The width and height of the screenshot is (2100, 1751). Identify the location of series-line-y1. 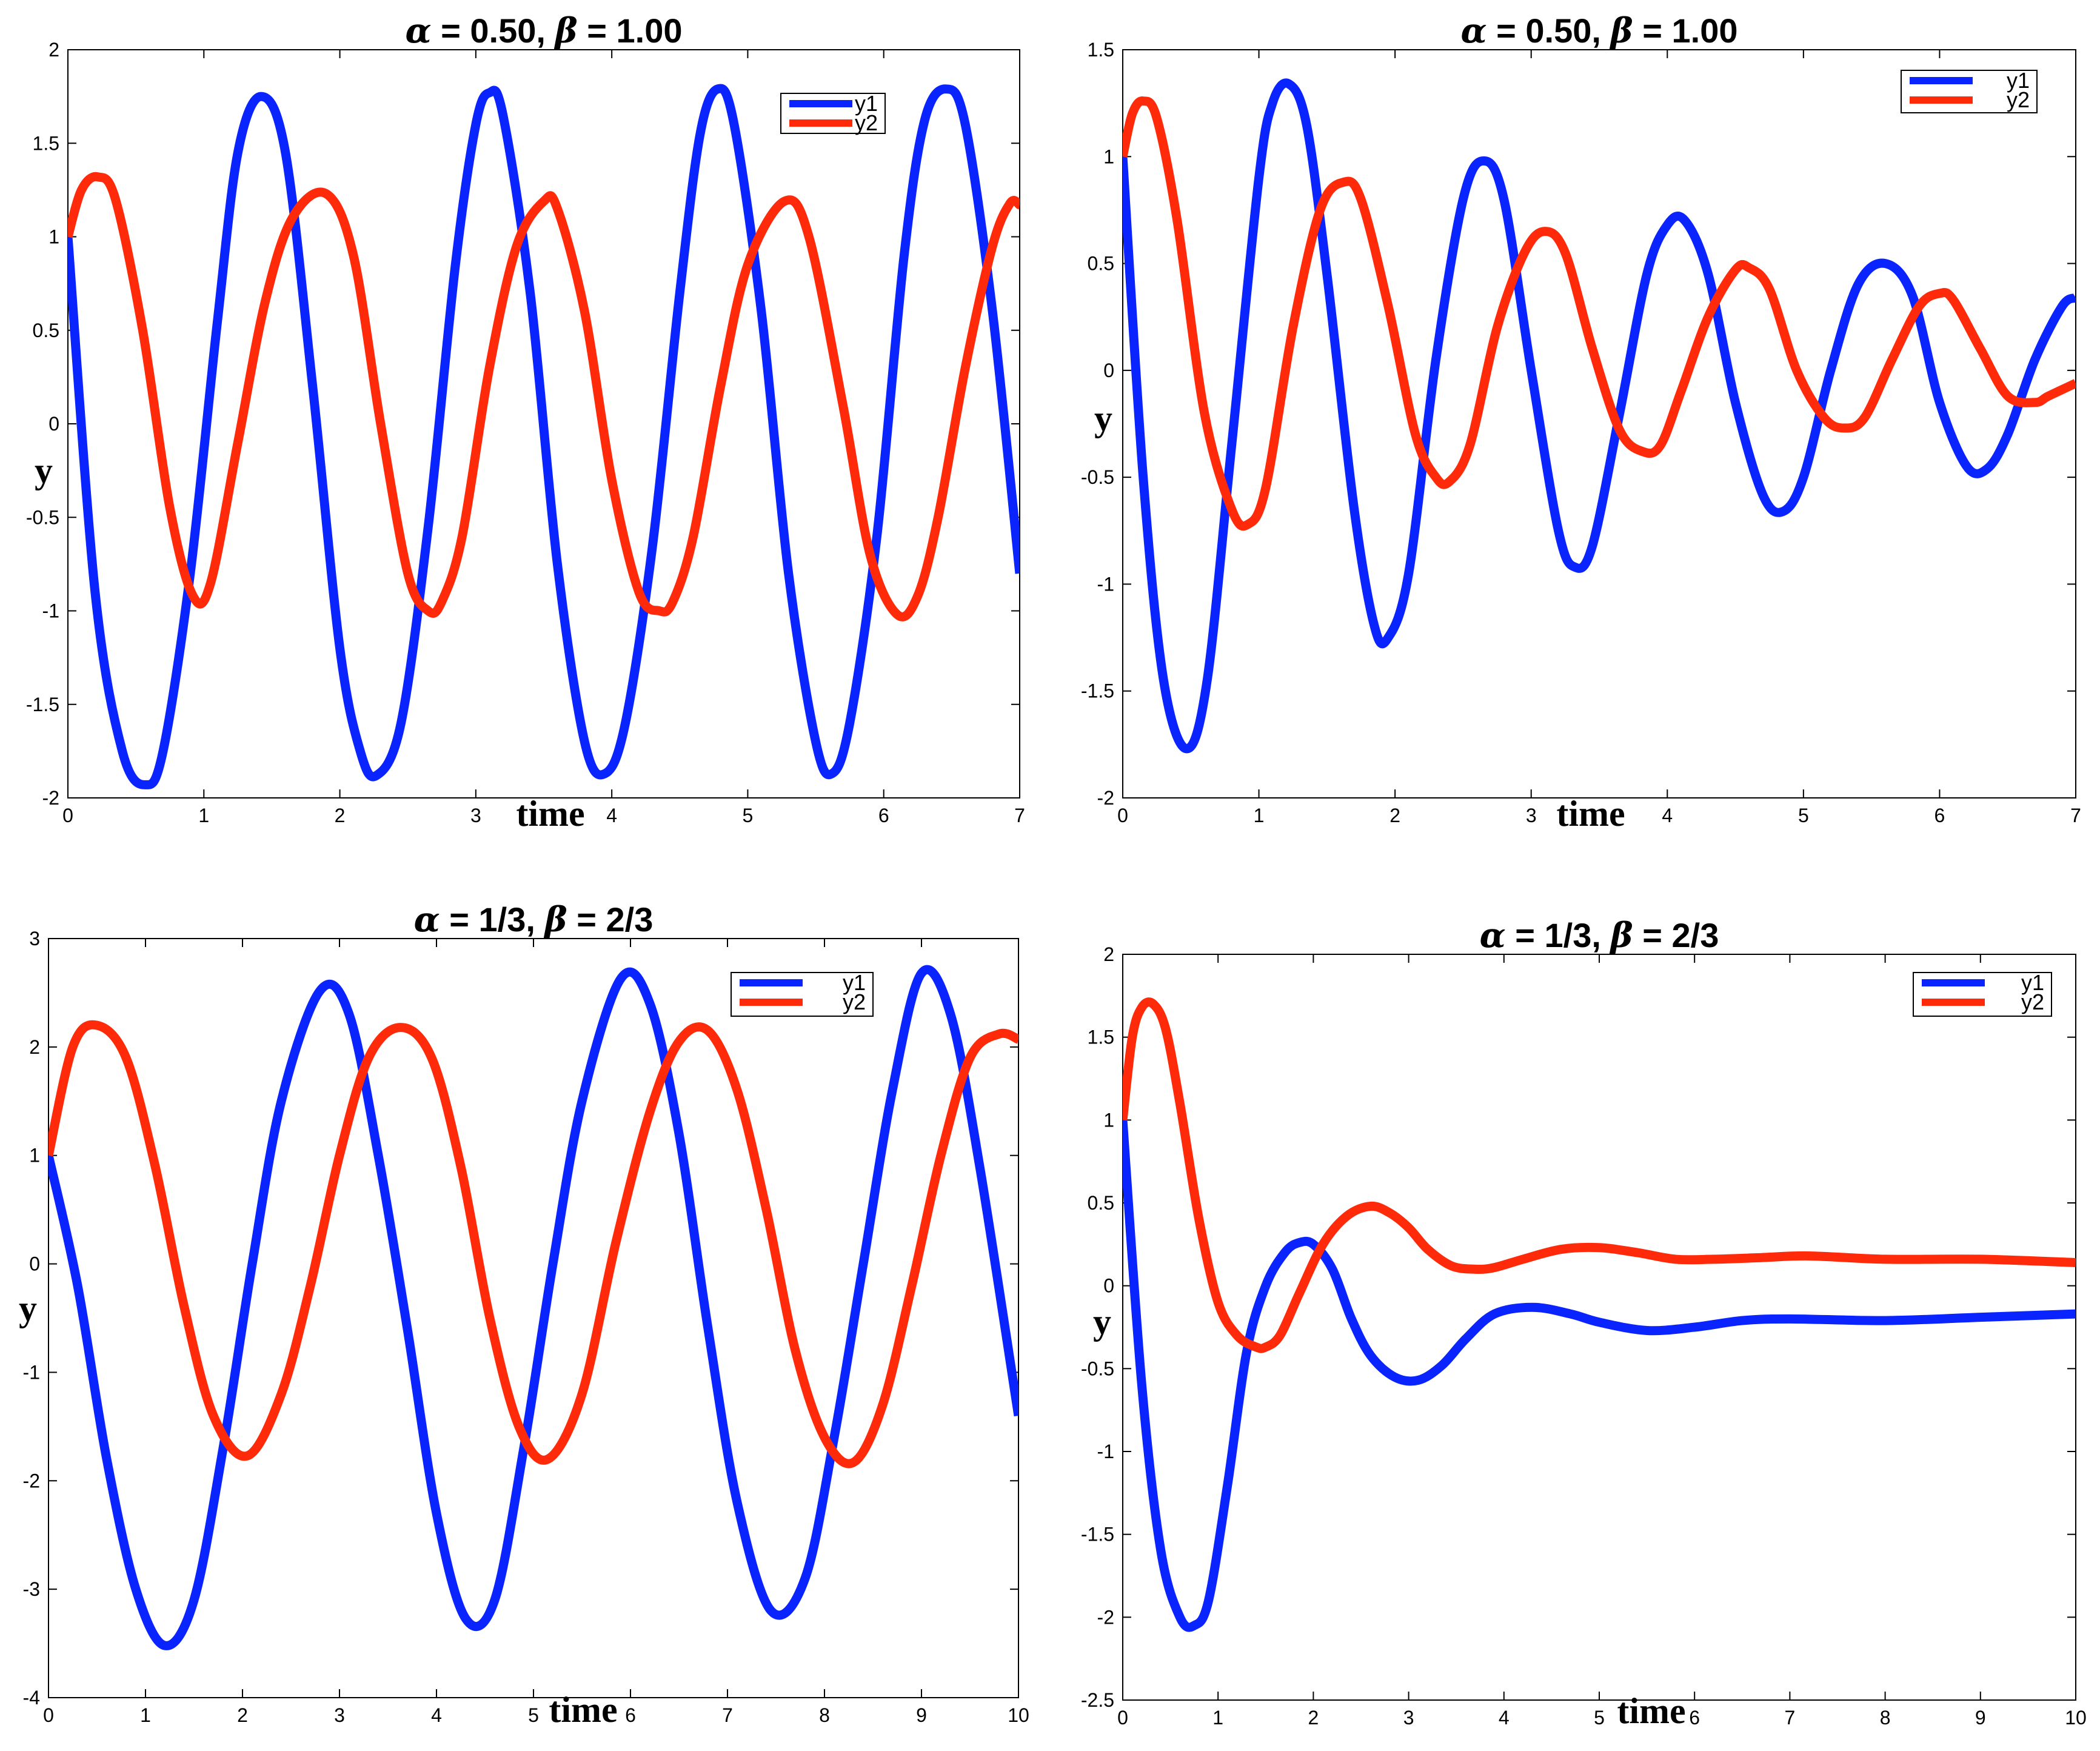
(1599, 1375).